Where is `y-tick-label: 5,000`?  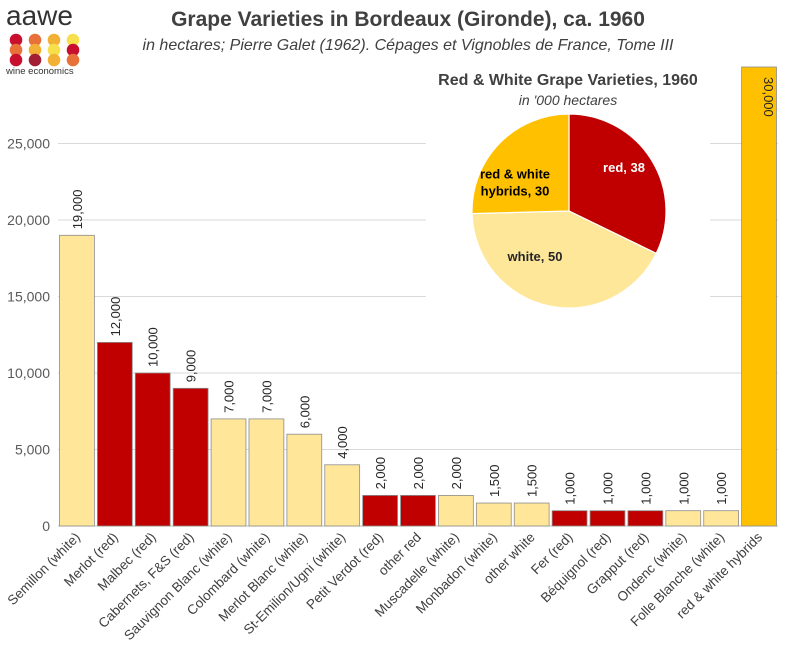 y-tick-label: 5,000 is located at coordinates (32, 450).